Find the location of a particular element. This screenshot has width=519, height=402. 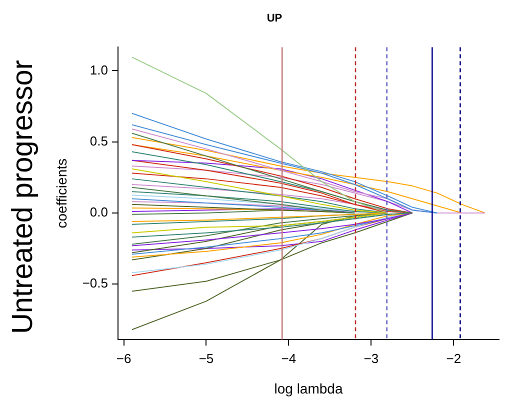

x-tick-label: −3 is located at coordinates (371, 358).